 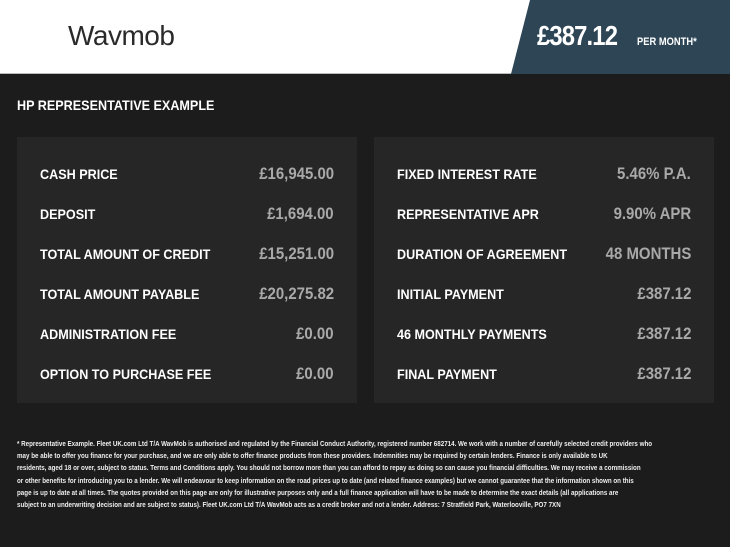 What do you see at coordinates (544, 374) in the screenshot?
I see `finance-row: FINAL PAYMENT £387.12` at bounding box center [544, 374].